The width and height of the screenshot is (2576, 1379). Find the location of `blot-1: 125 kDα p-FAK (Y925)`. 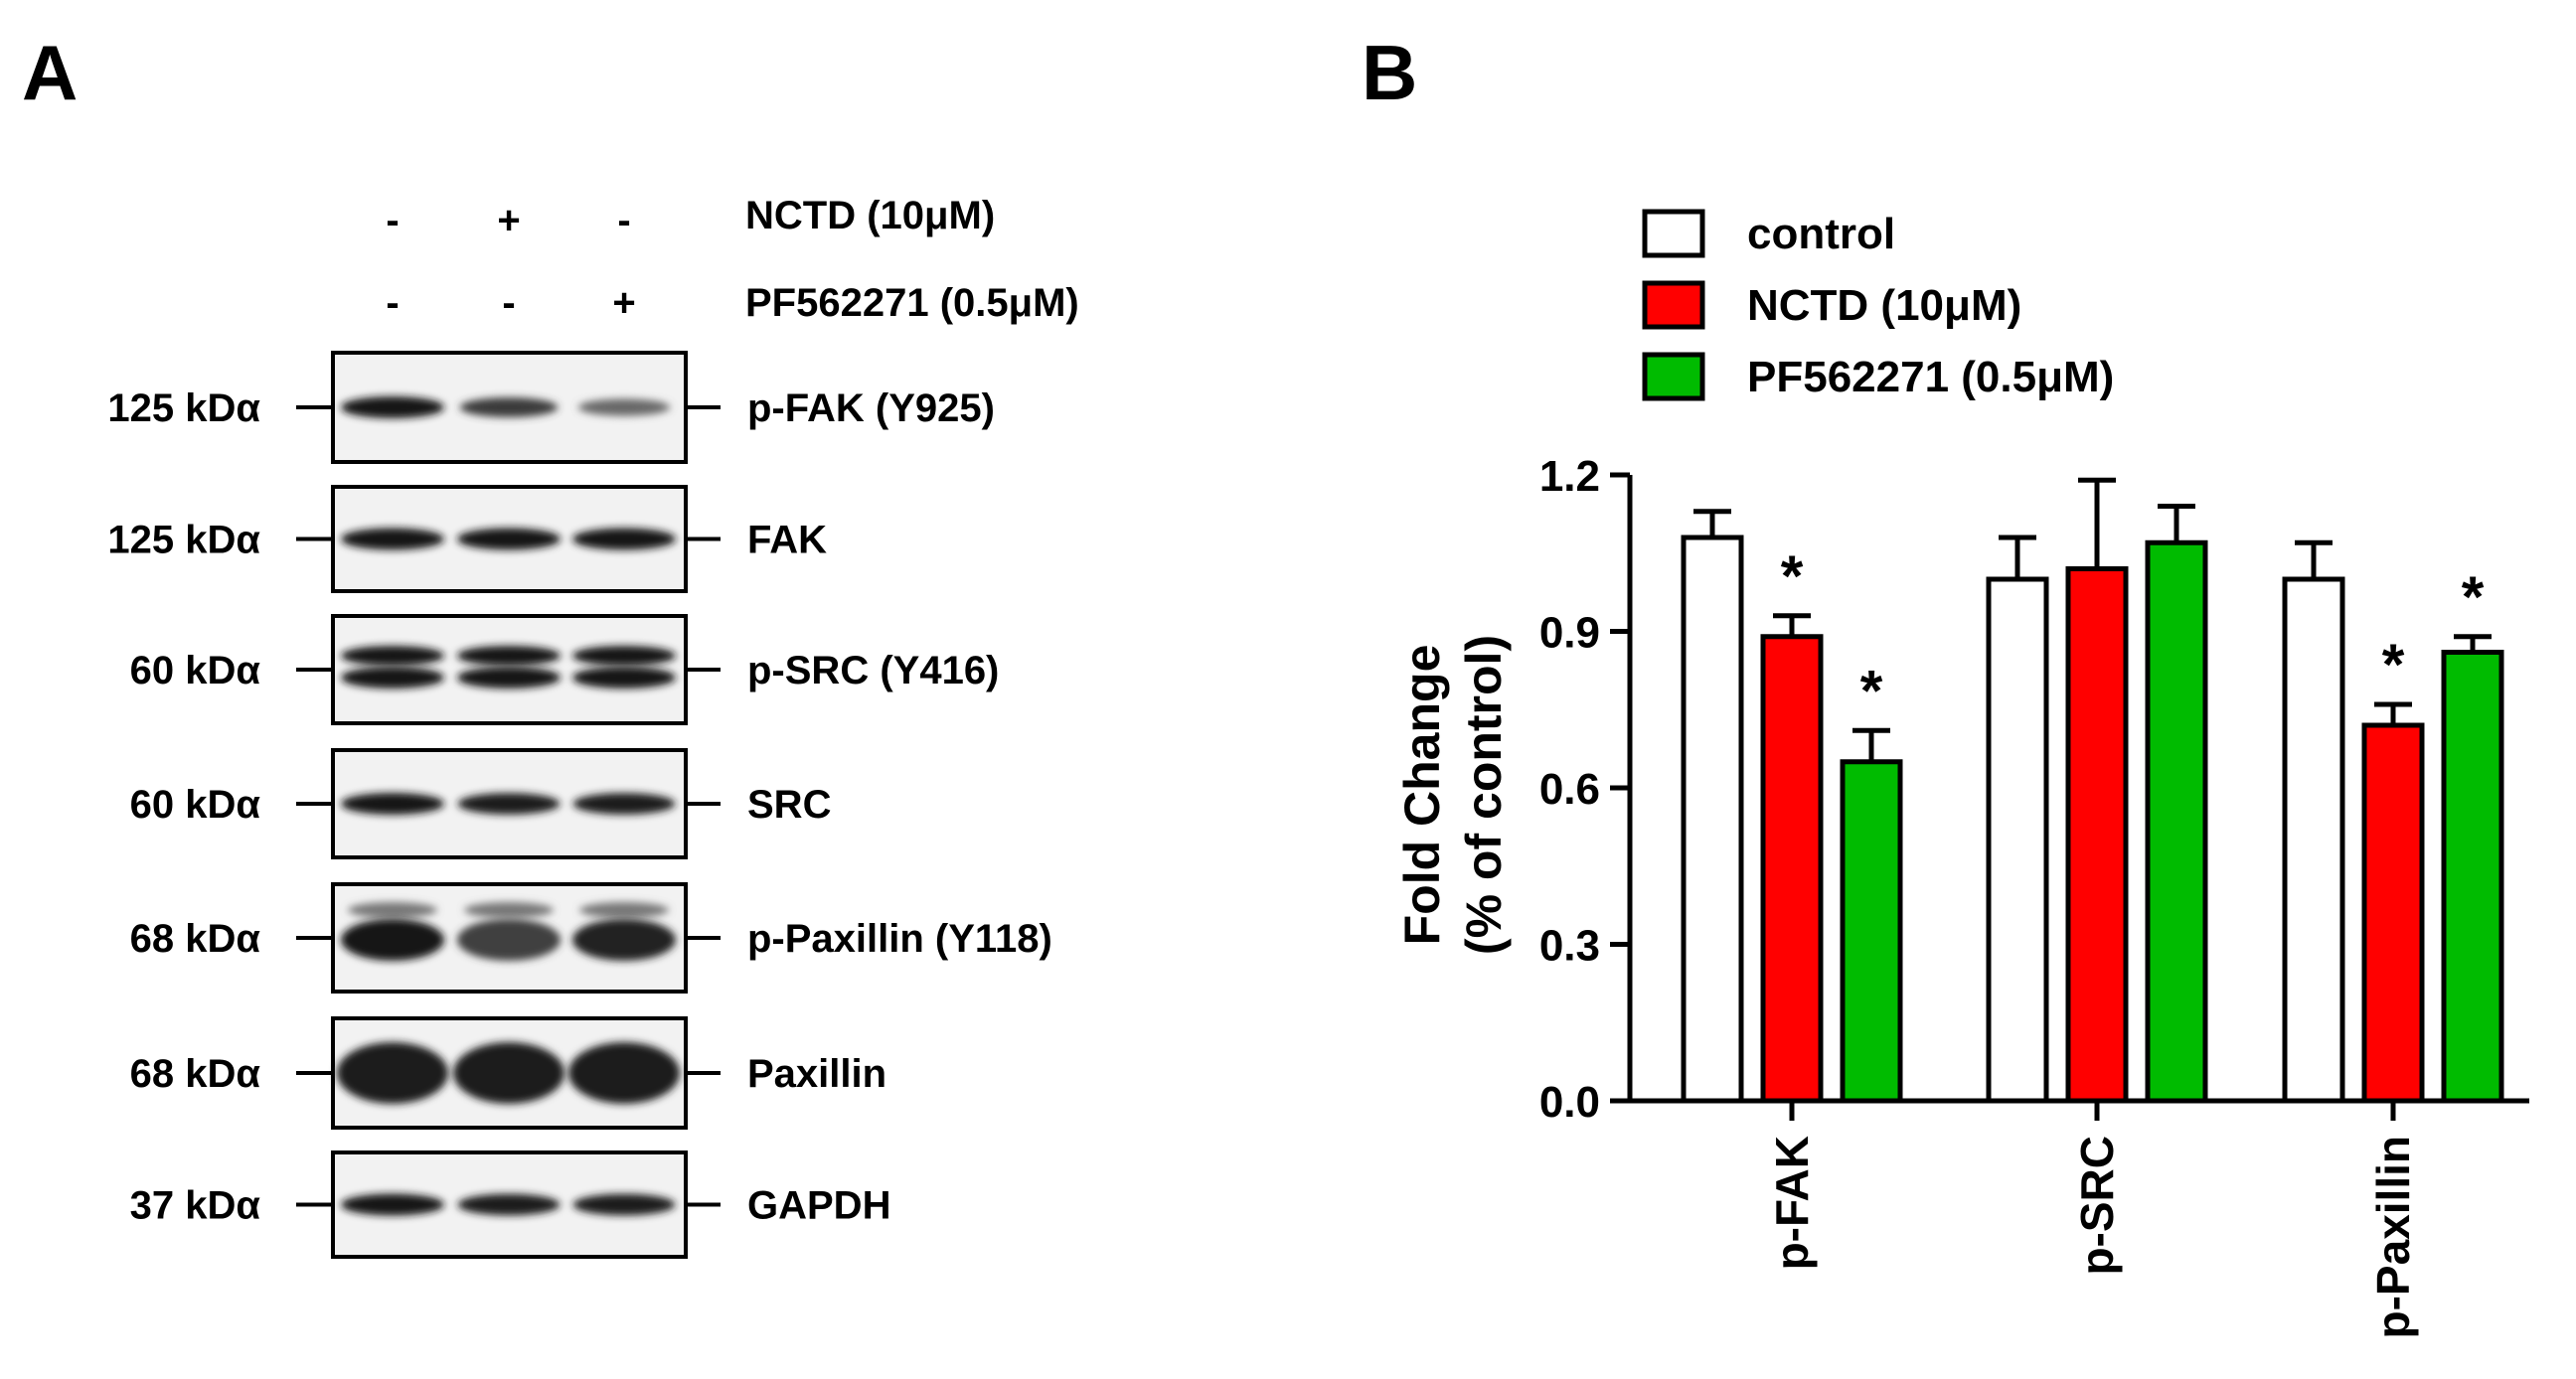

blot-1: 125 kDα p-FAK (Y925) is located at coordinates (551, 408).